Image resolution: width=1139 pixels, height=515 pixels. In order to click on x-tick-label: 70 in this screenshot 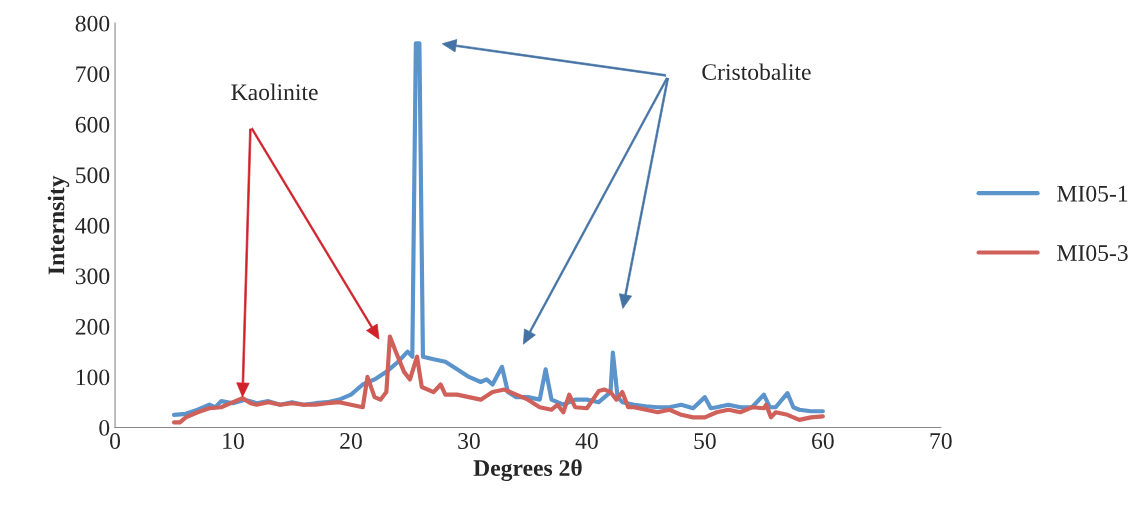, I will do `click(941, 440)`.